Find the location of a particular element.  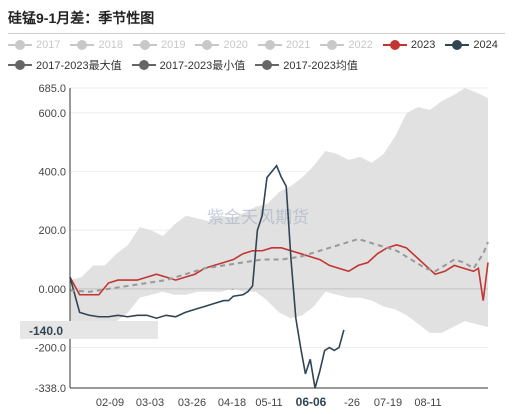

legend-row: 2017-2023最大值 2017-2023最小值 2017-2023均值 is located at coordinates (258, 65).